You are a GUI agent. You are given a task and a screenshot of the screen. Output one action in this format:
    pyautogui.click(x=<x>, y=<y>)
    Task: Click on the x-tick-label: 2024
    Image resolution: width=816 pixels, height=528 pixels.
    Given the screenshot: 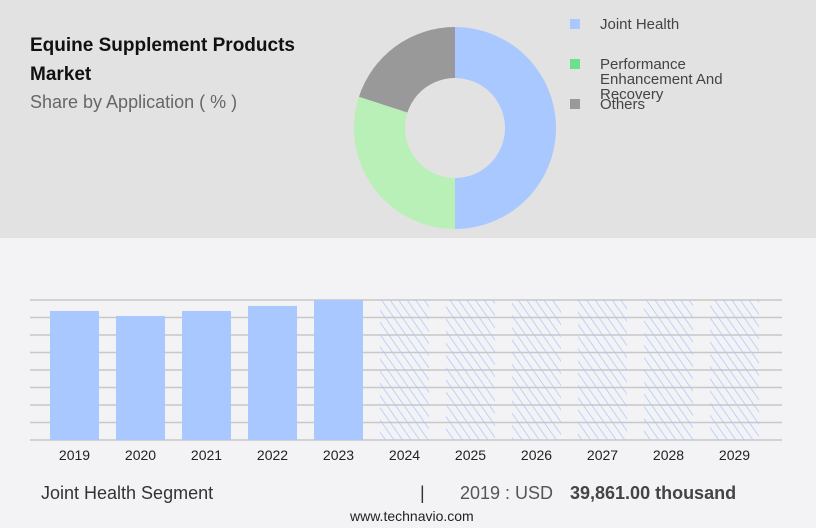 What is the action you would take?
    pyautogui.click(x=404, y=455)
    